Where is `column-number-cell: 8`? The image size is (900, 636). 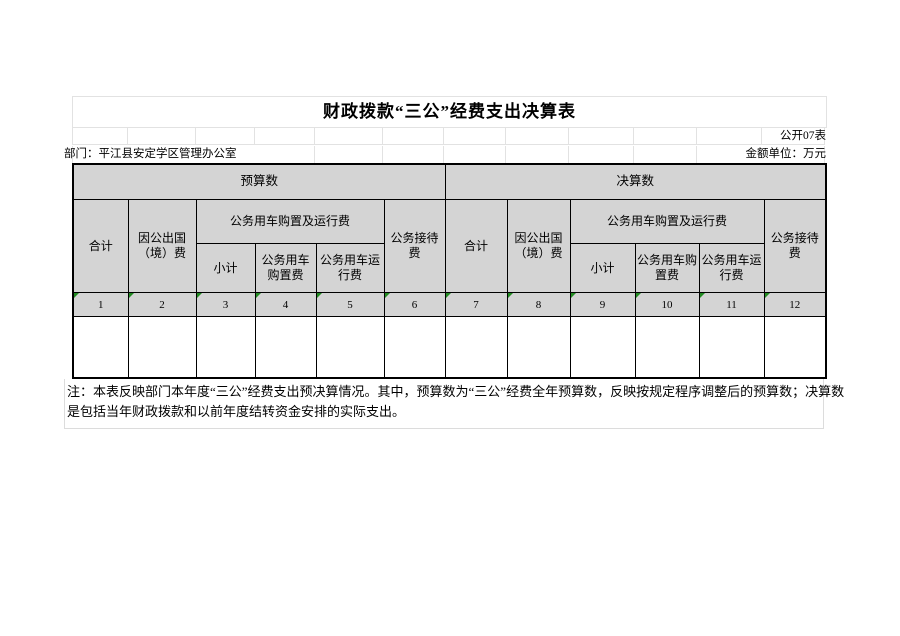 column-number-cell: 8 is located at coordinates (538, 304).